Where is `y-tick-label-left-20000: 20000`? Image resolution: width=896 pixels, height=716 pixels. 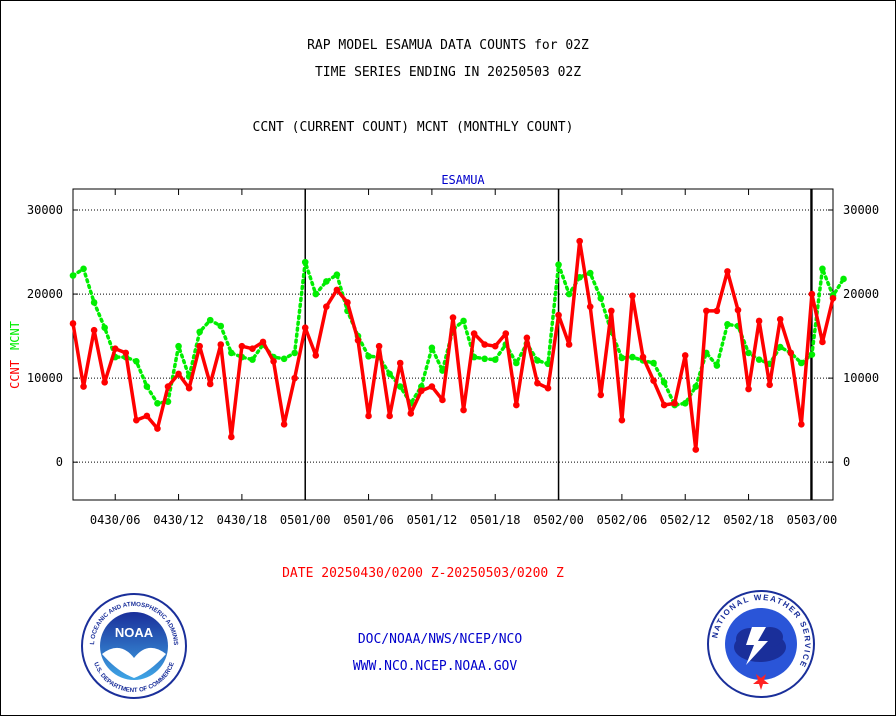
y-tick-label-left-20000: 20000 is located at coordinates (45, 294).